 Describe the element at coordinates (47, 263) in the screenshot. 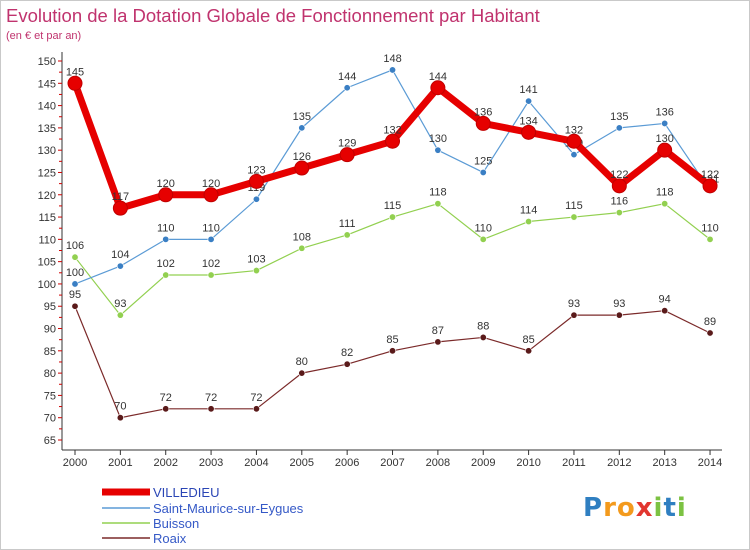

I see `y-tick-label: 105` at that location.